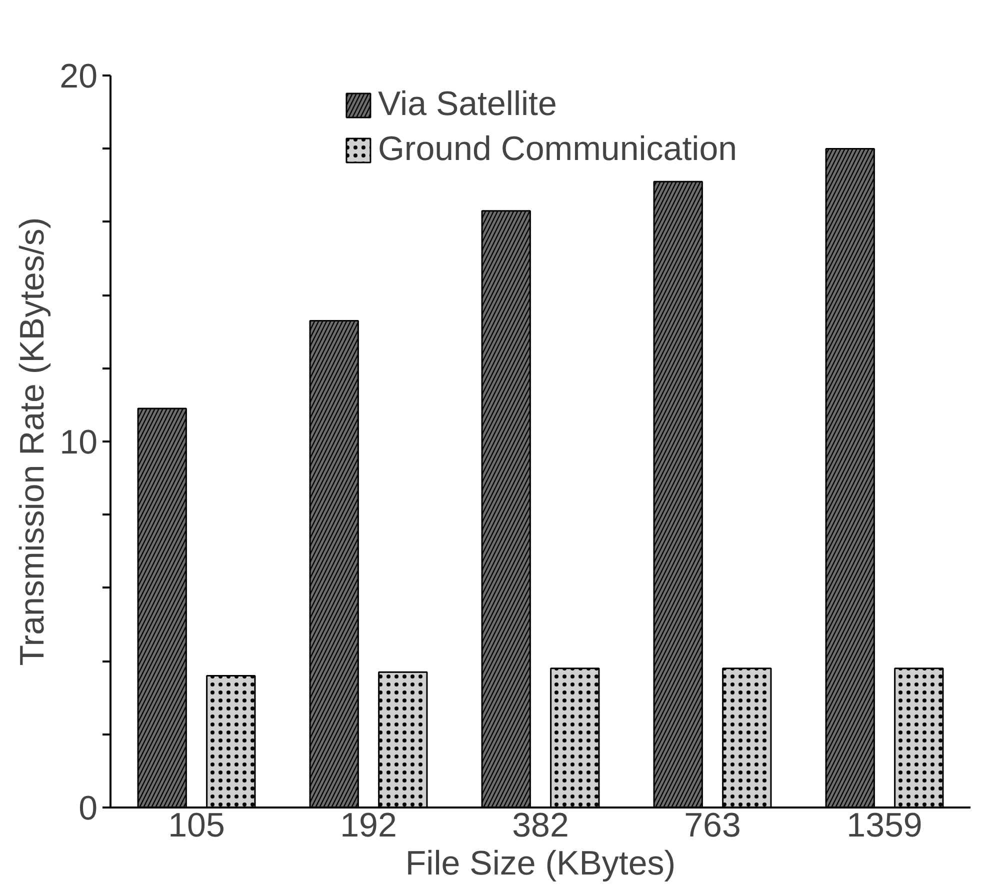 The width and height of the screenshot is (996, 895). I want to click on y-axis-title: Transmission Rate (KBytes/s), so click(33, 441).